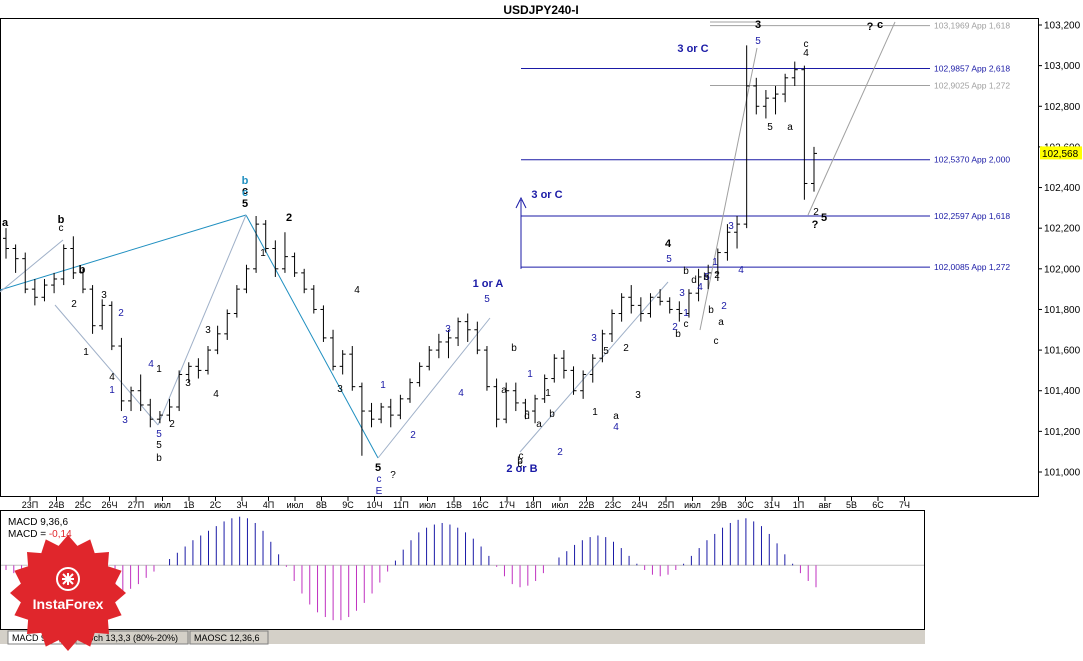  What do you see at coordinates (434, 388) in the screenshot?
I see `trendline` at bounding box center [434, 388].